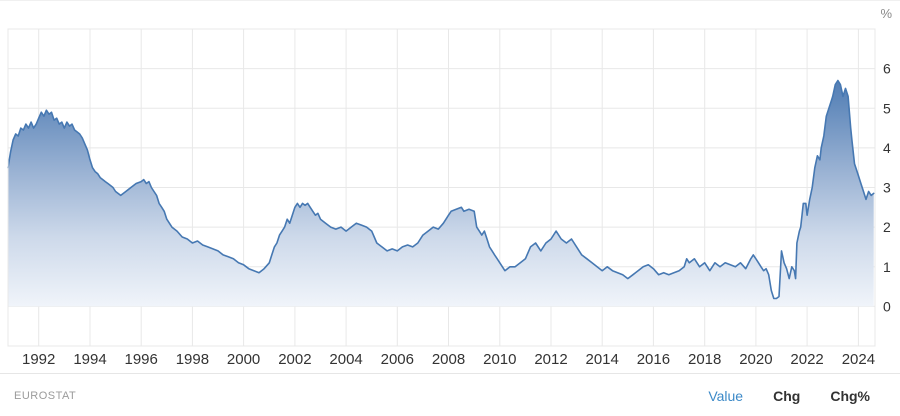  What do you see at coordinates (887, 267) in the screenshot?
I see `y-tick-label: 1` at bounding box center [887, 267].